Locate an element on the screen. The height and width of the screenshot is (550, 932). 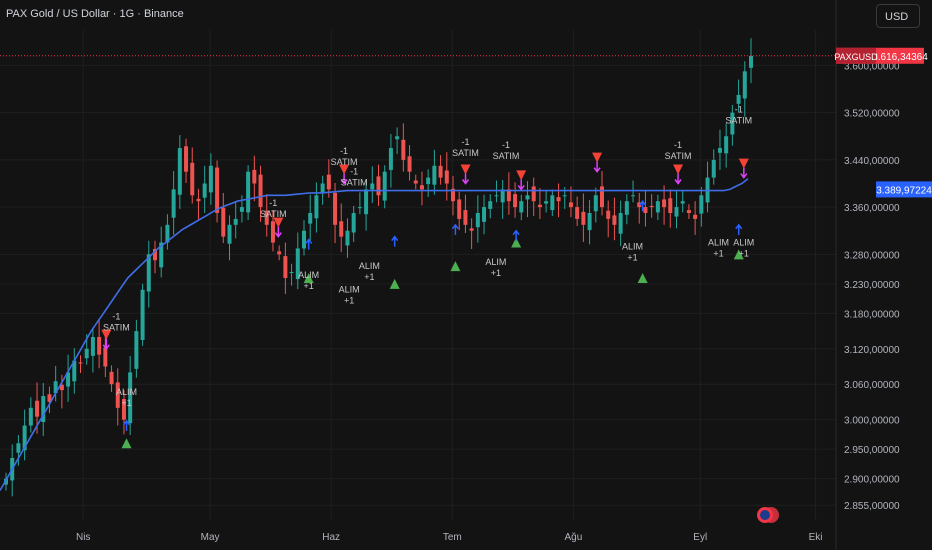
x-tick-label: May is located at coordinates (210, 537).